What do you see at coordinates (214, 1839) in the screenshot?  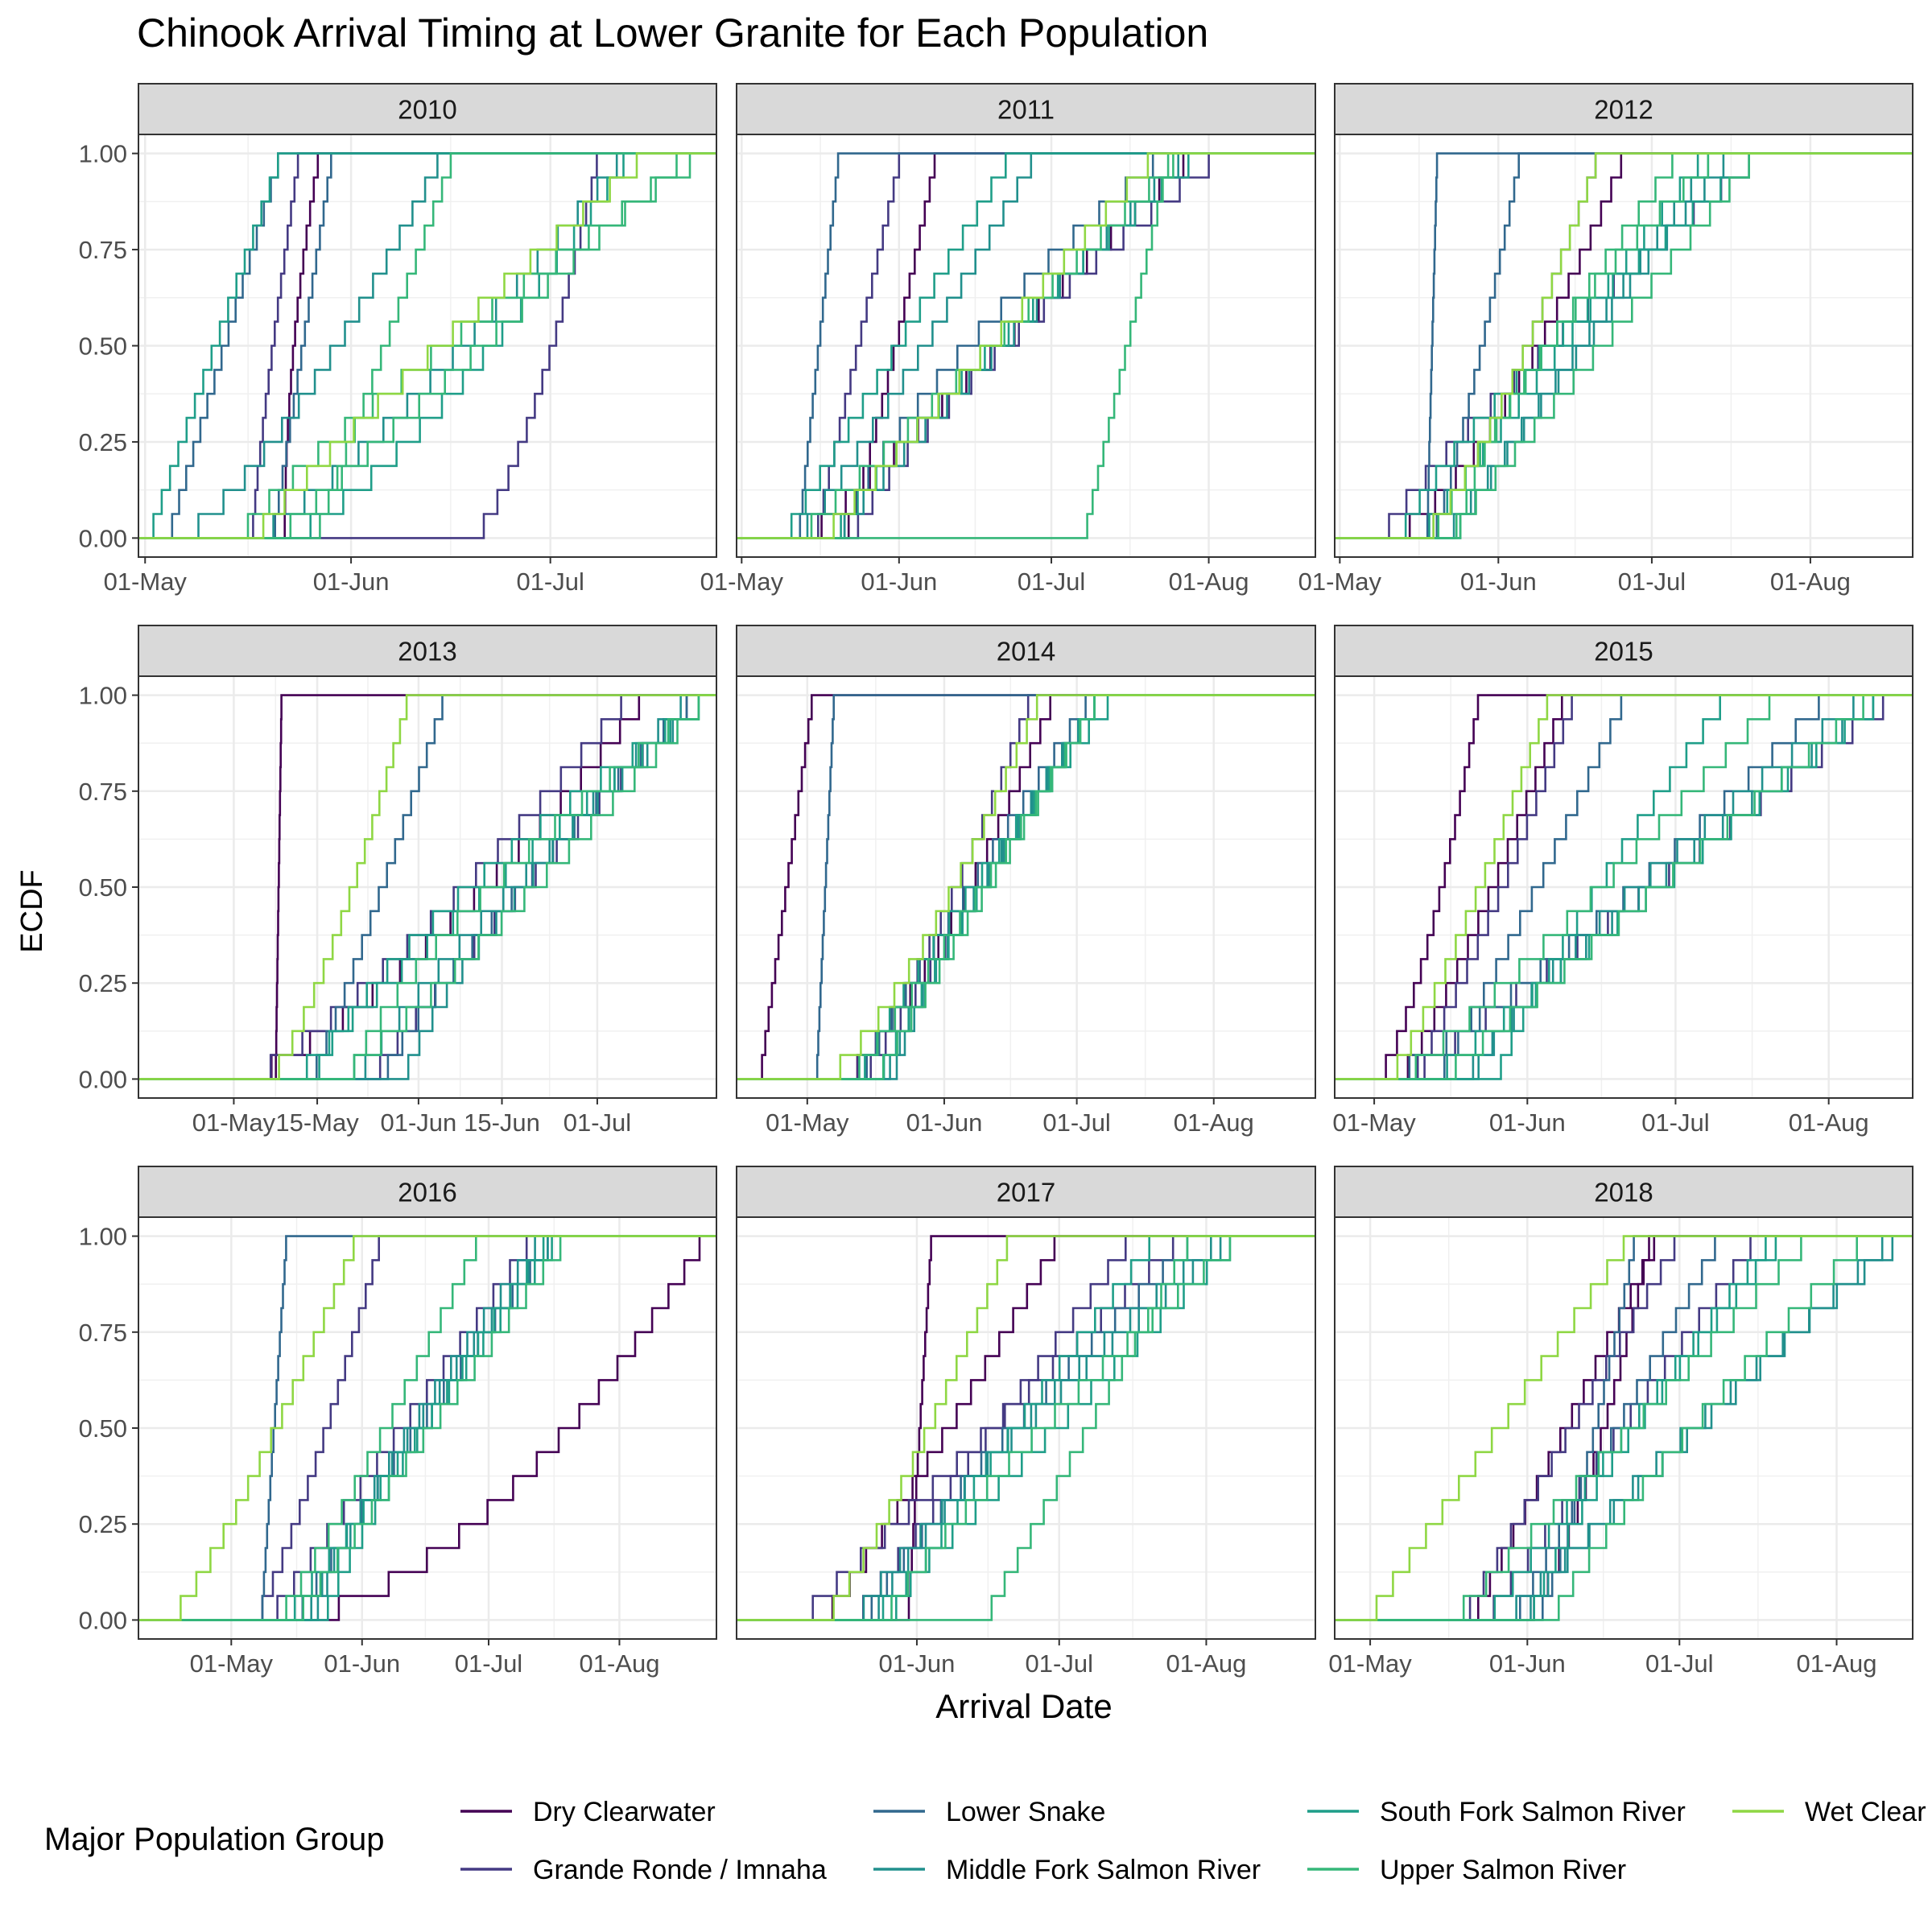 I see `legend-title: Major Population Group` at bounding box center [214, 1839].